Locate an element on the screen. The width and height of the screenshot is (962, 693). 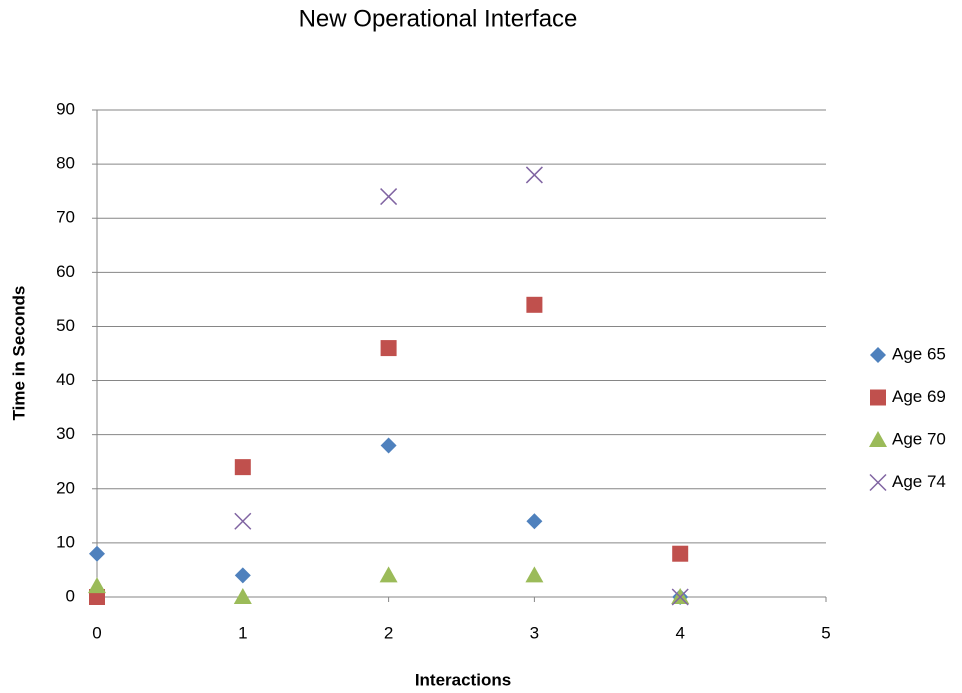
y-tick-label: 50 is located at coordinates (65, 325).